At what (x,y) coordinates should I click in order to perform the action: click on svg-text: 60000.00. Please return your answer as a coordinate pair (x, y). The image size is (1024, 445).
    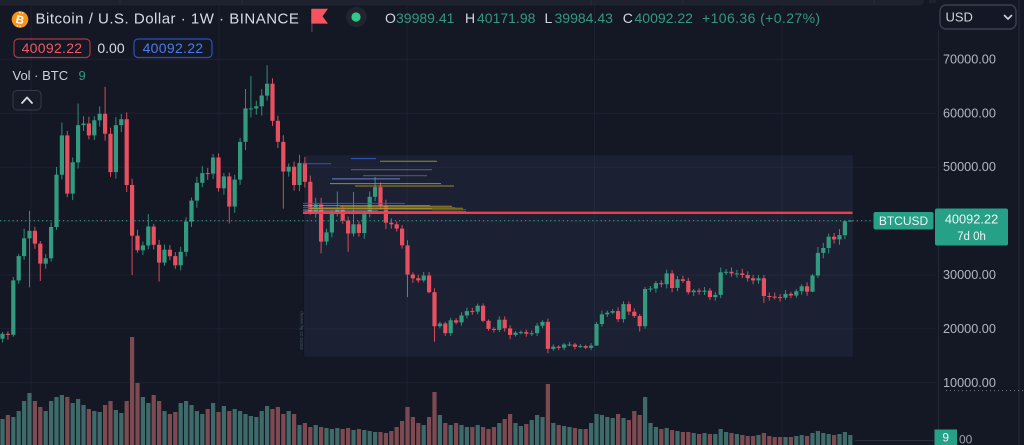
    Looking at the image, I should click on (969, 113).